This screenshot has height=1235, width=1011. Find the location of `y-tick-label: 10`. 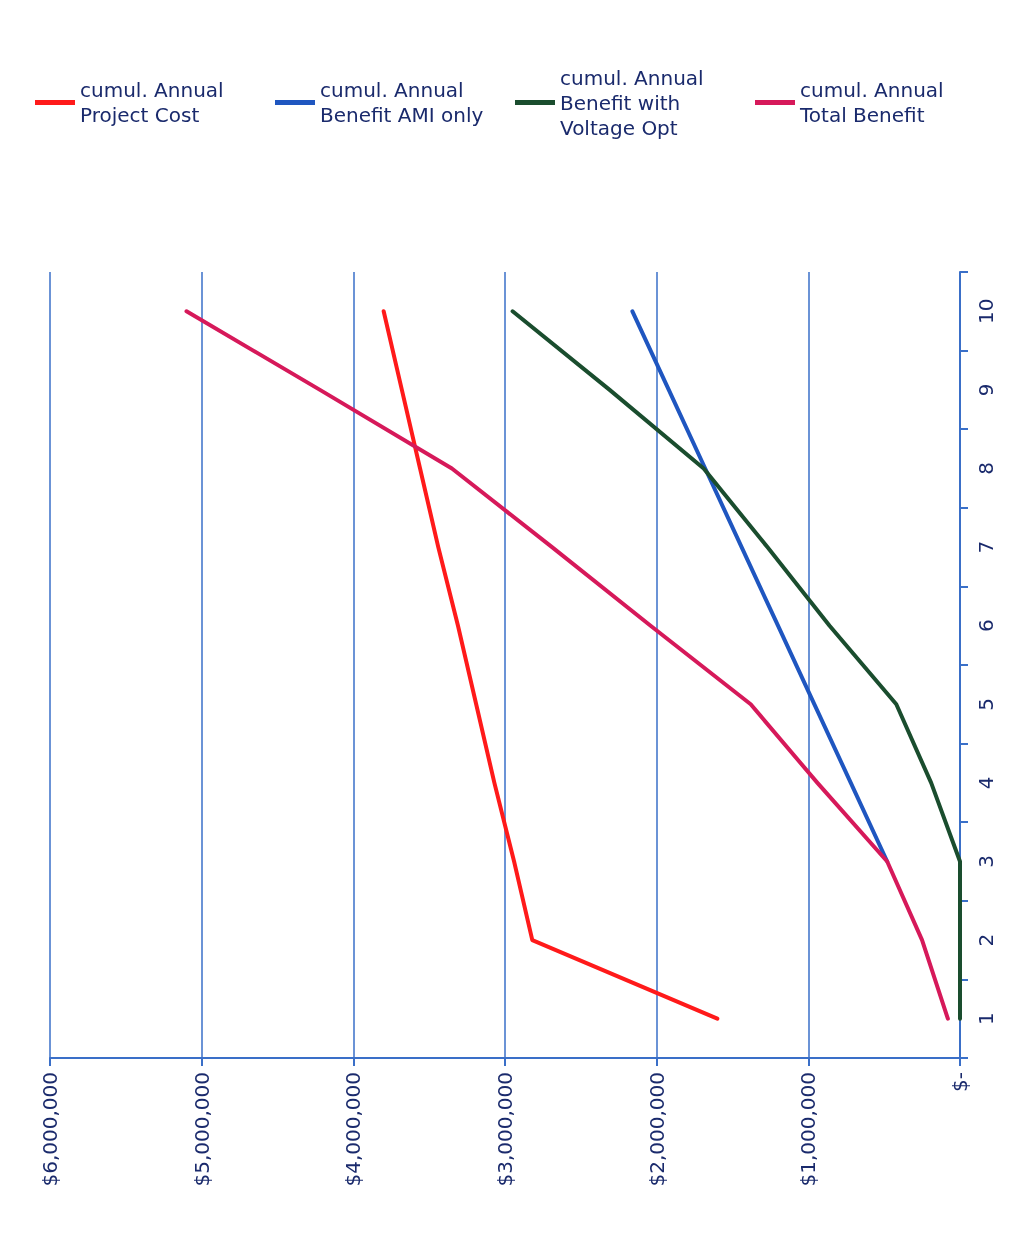

y-tick-label: 10 is located at coordinates (986, 311).